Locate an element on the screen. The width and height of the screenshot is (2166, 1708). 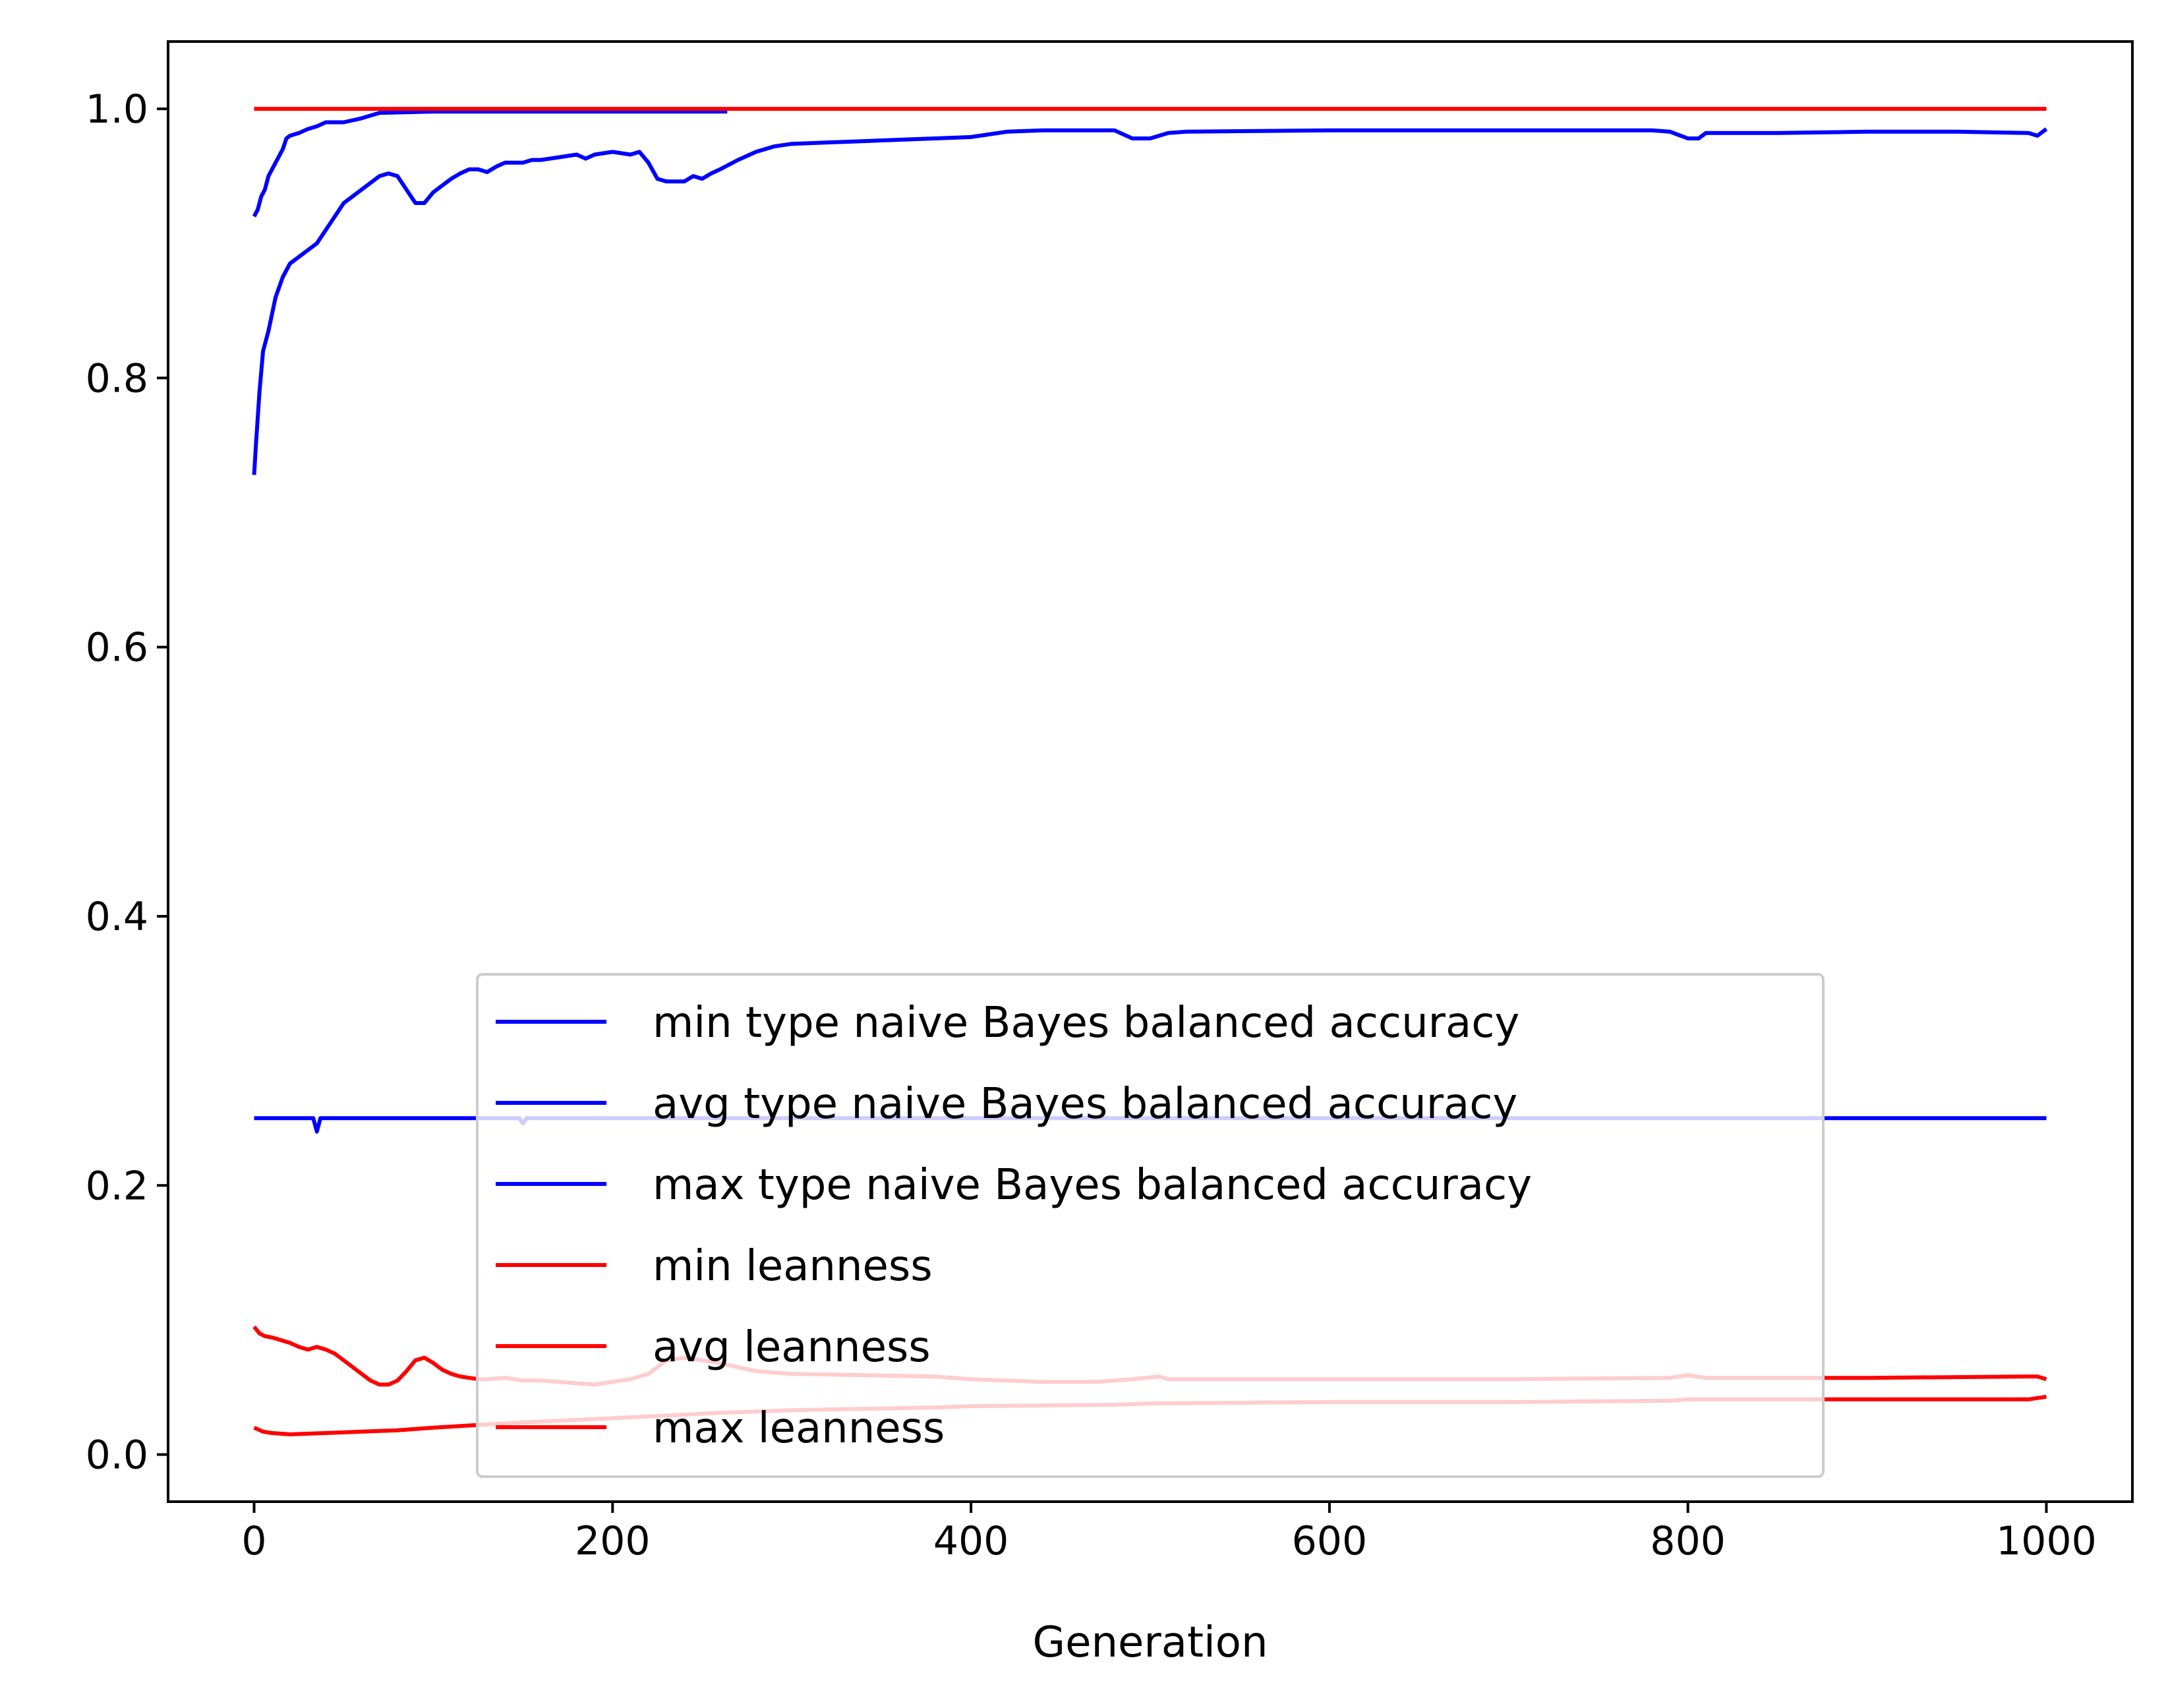
x-tick-label: 200 is located at coordinates (613, 1541).